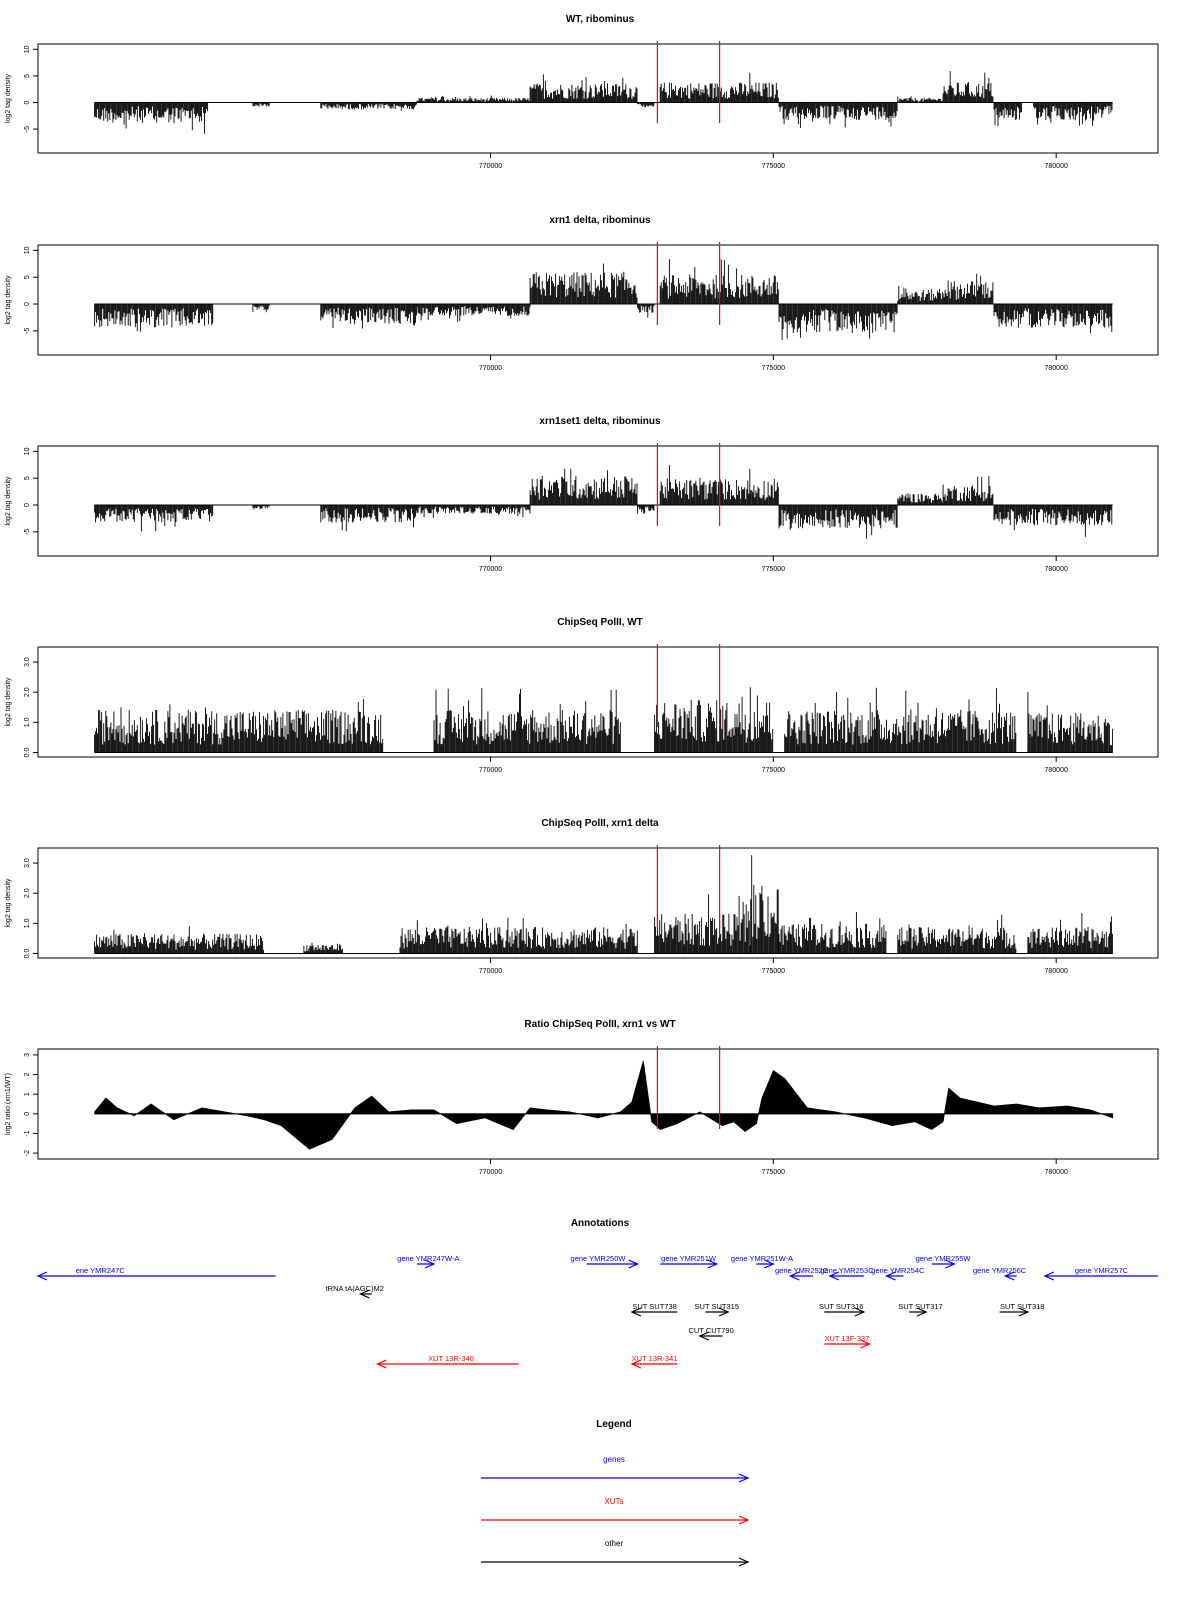  What do you see at coordinates (27, 1133) in the screenshot?
I see `y-tick-label: -1` at bounding box center [27, 1133].